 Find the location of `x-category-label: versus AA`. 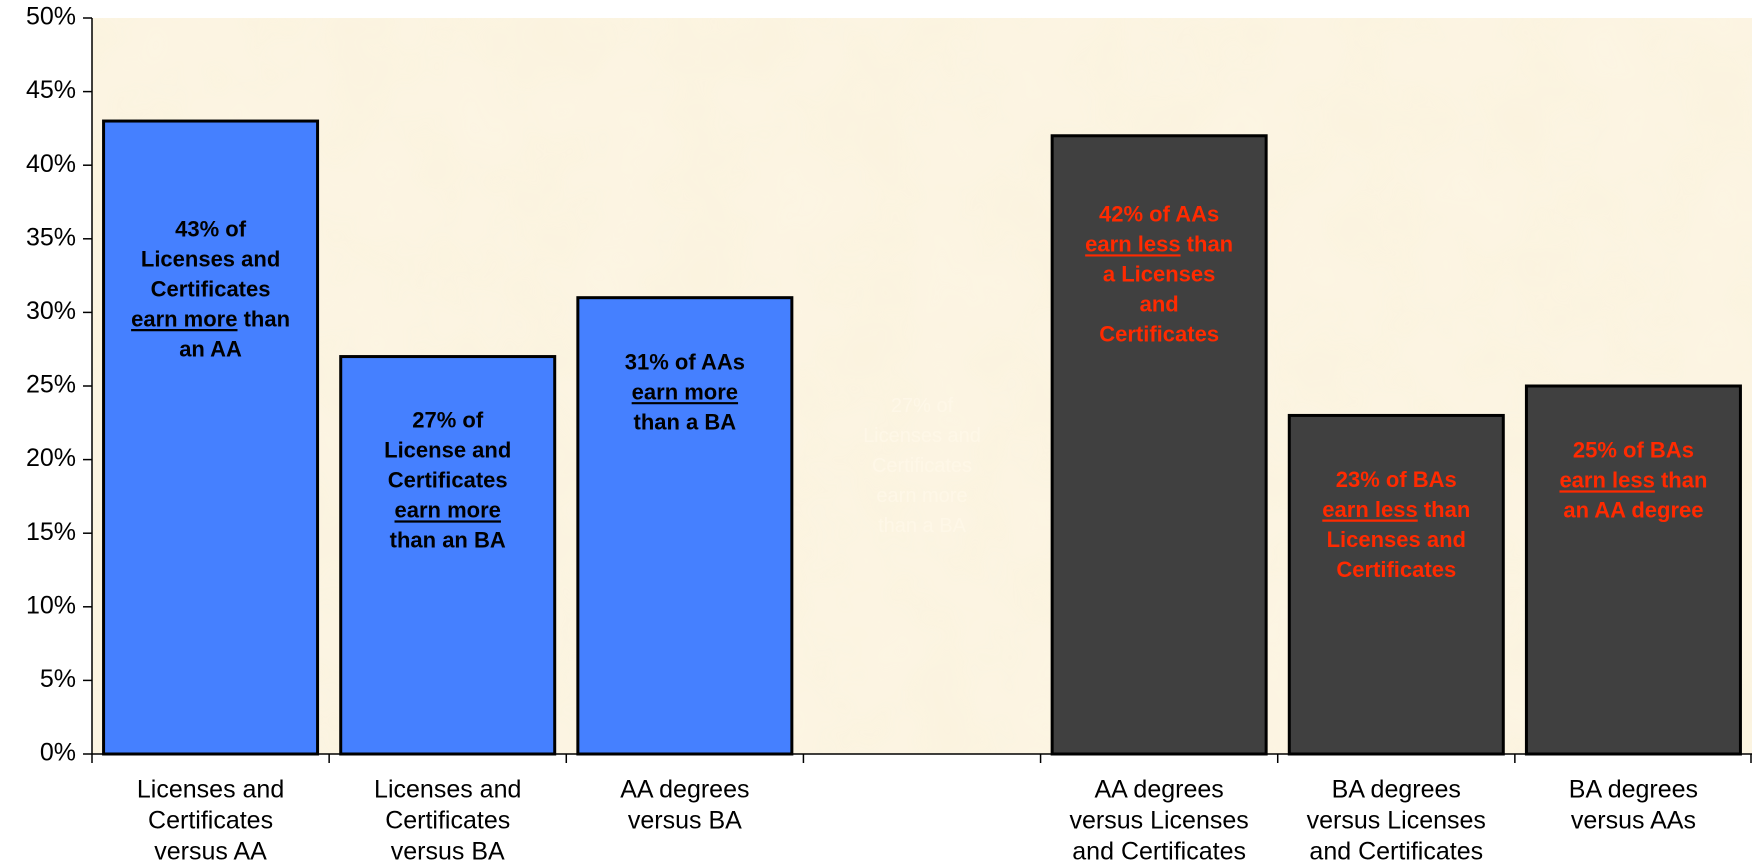

x-category-label: versus AA is located at coordinates (210, 852).